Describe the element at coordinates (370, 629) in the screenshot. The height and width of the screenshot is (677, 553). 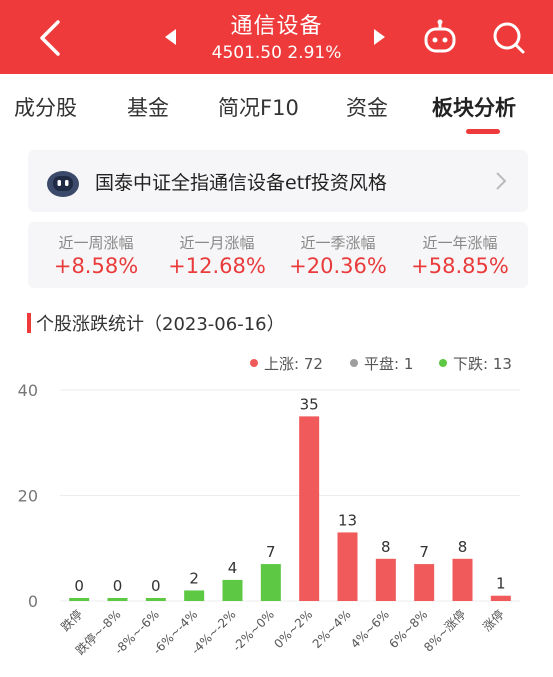
I see `x-tick-label: 4%~6%` at that location.